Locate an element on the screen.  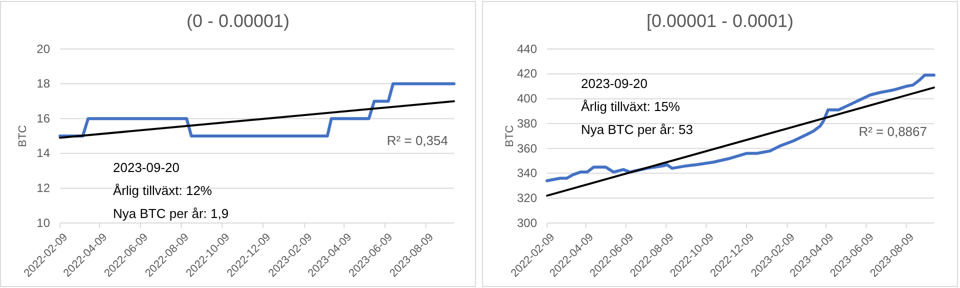
y-tick-label: 300 is located at coordinates (527, 223).